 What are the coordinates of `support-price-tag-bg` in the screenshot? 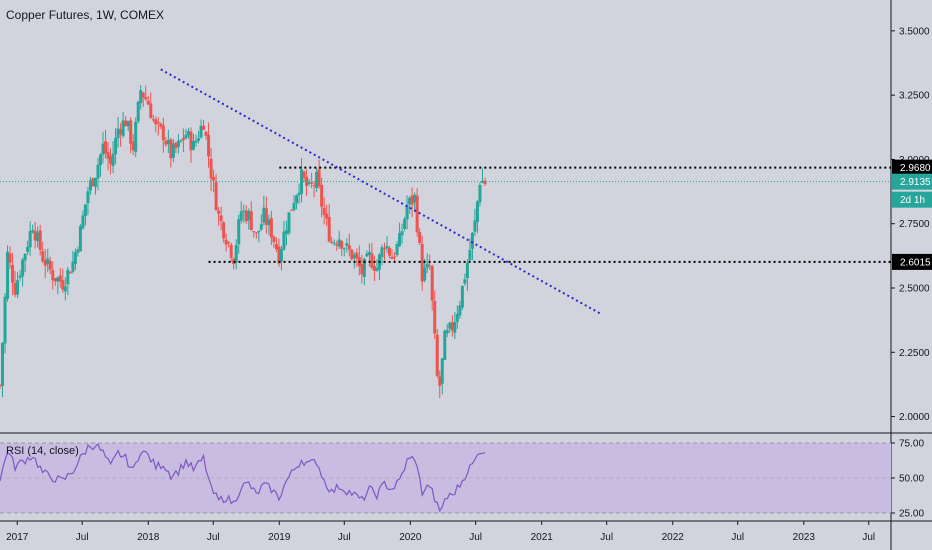 It's located at (912, 261).